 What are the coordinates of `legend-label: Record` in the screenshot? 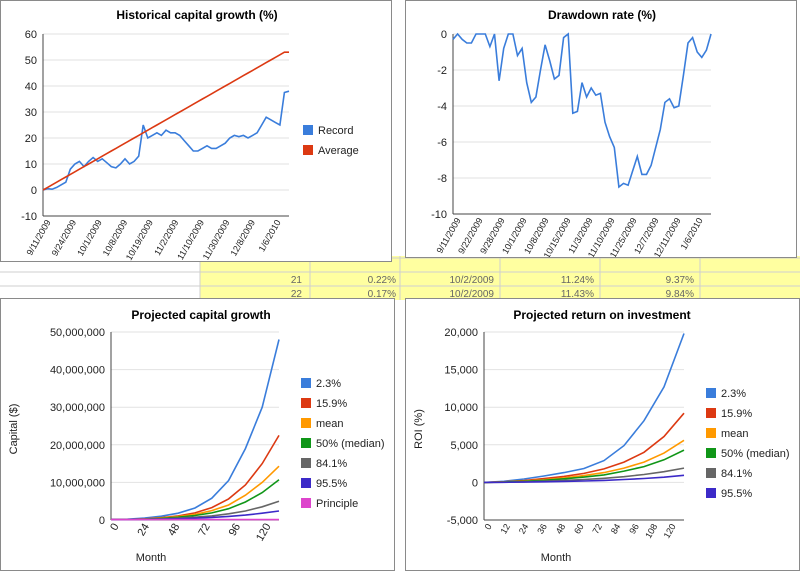 It's located at (335, 131).